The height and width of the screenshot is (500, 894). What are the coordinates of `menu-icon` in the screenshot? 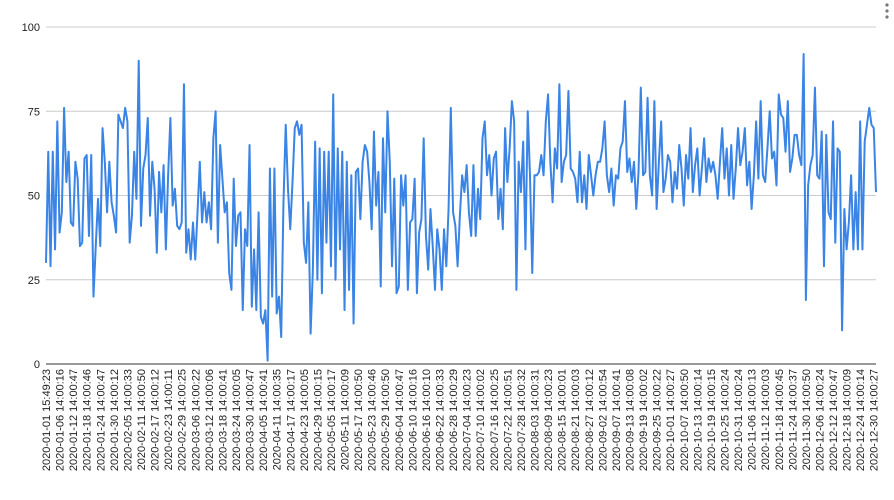 It's located at (887, 11).